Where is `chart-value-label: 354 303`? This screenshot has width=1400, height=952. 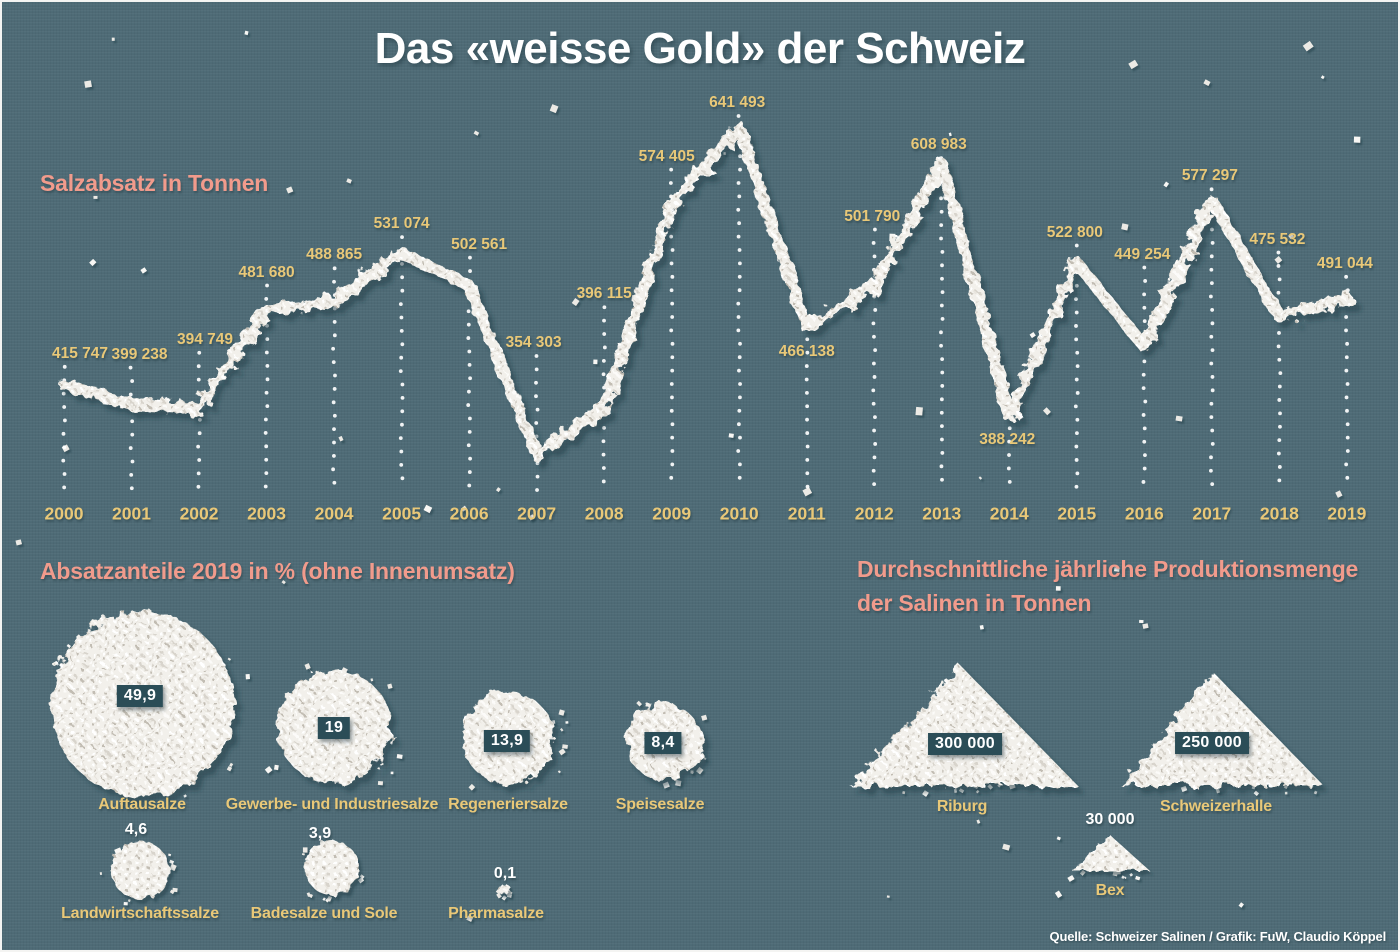 chart-value-label: 354 303 is located at coordinates (533, 342).